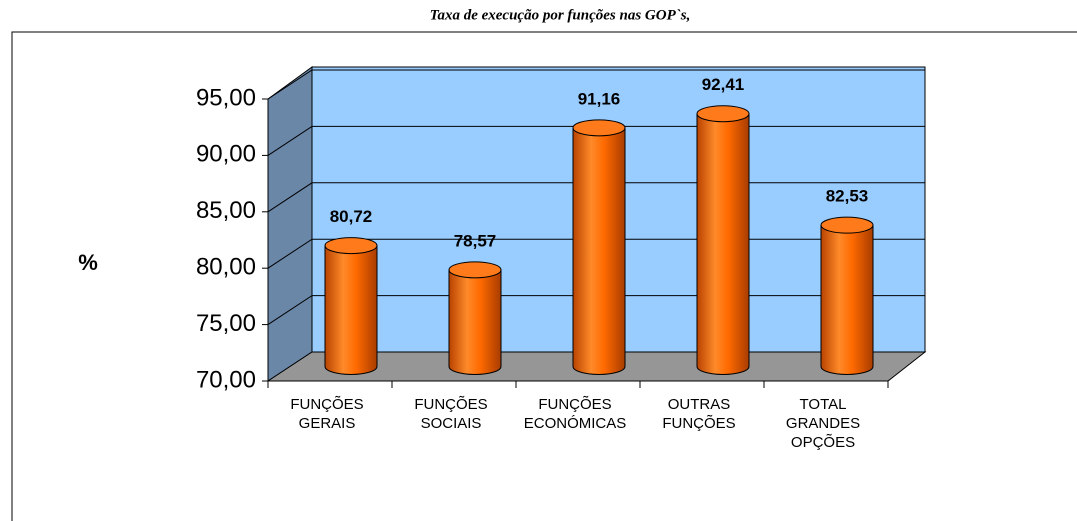  What do you see at coordinates (699, 404) in the screenshot?
I see `x-tick-label: OUTRAS` at bounding box center [699, 404].